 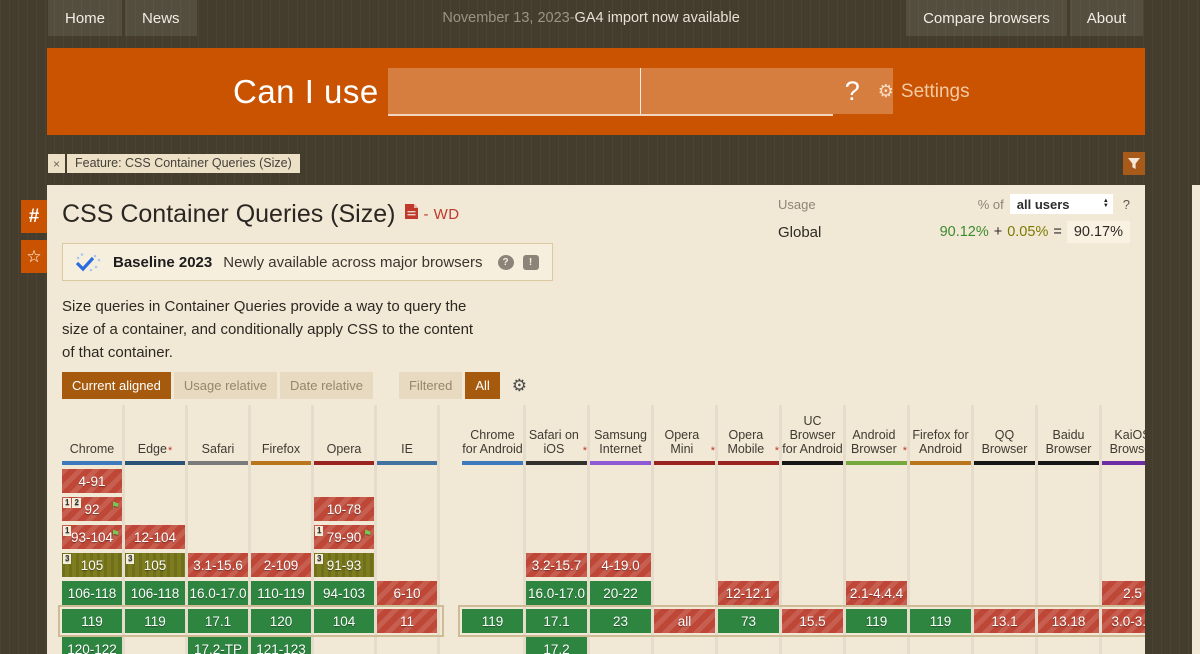 I want to click on baseline-help-icon: ?, so click(x=505, y=262).